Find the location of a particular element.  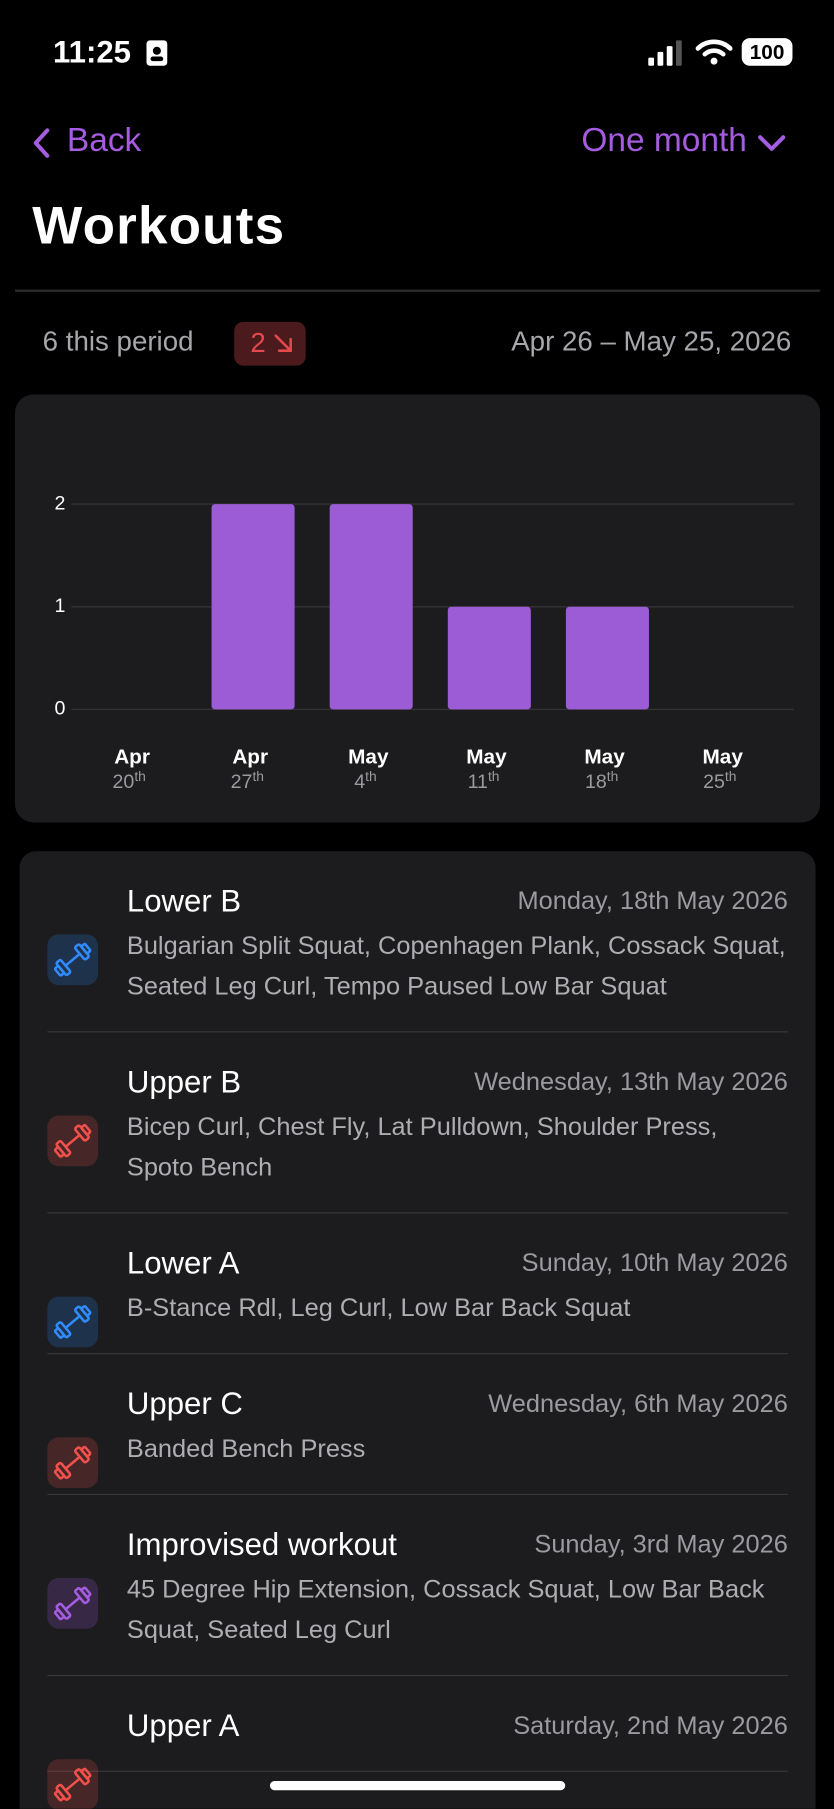

change-value: 2 is located at coordinates (258, 343).